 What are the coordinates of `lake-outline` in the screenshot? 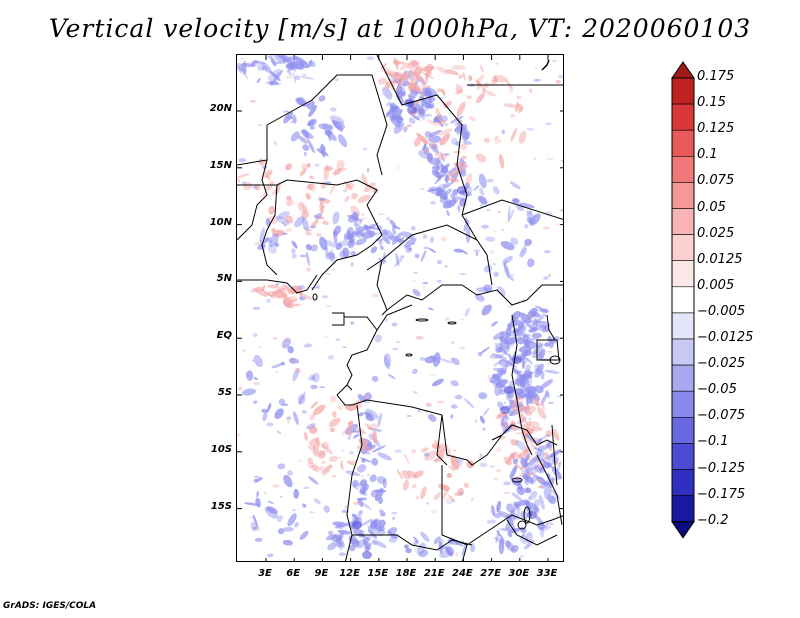 It's located at (517, 480).